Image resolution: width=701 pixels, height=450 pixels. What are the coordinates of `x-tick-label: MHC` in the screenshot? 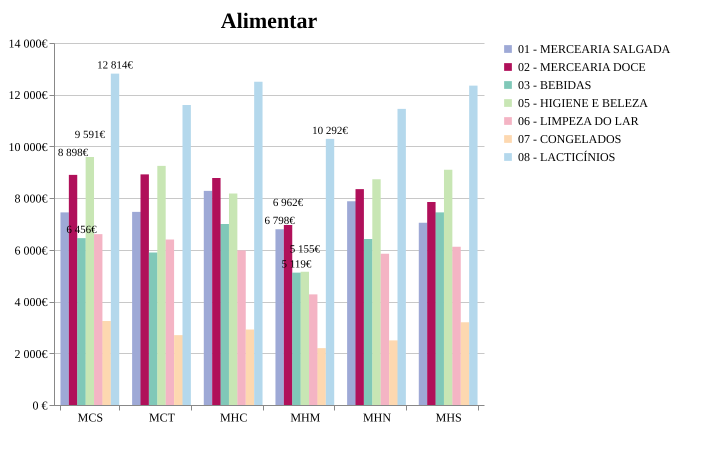 It's located at (234, 417).